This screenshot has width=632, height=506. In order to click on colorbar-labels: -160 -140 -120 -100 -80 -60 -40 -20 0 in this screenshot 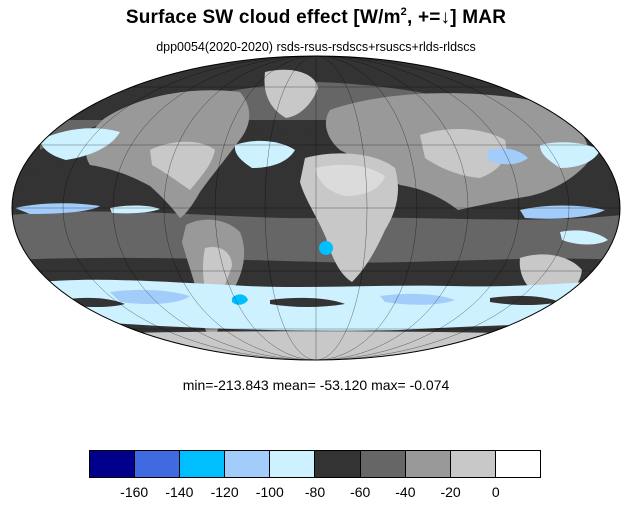, I will do `click(315, 494)`.